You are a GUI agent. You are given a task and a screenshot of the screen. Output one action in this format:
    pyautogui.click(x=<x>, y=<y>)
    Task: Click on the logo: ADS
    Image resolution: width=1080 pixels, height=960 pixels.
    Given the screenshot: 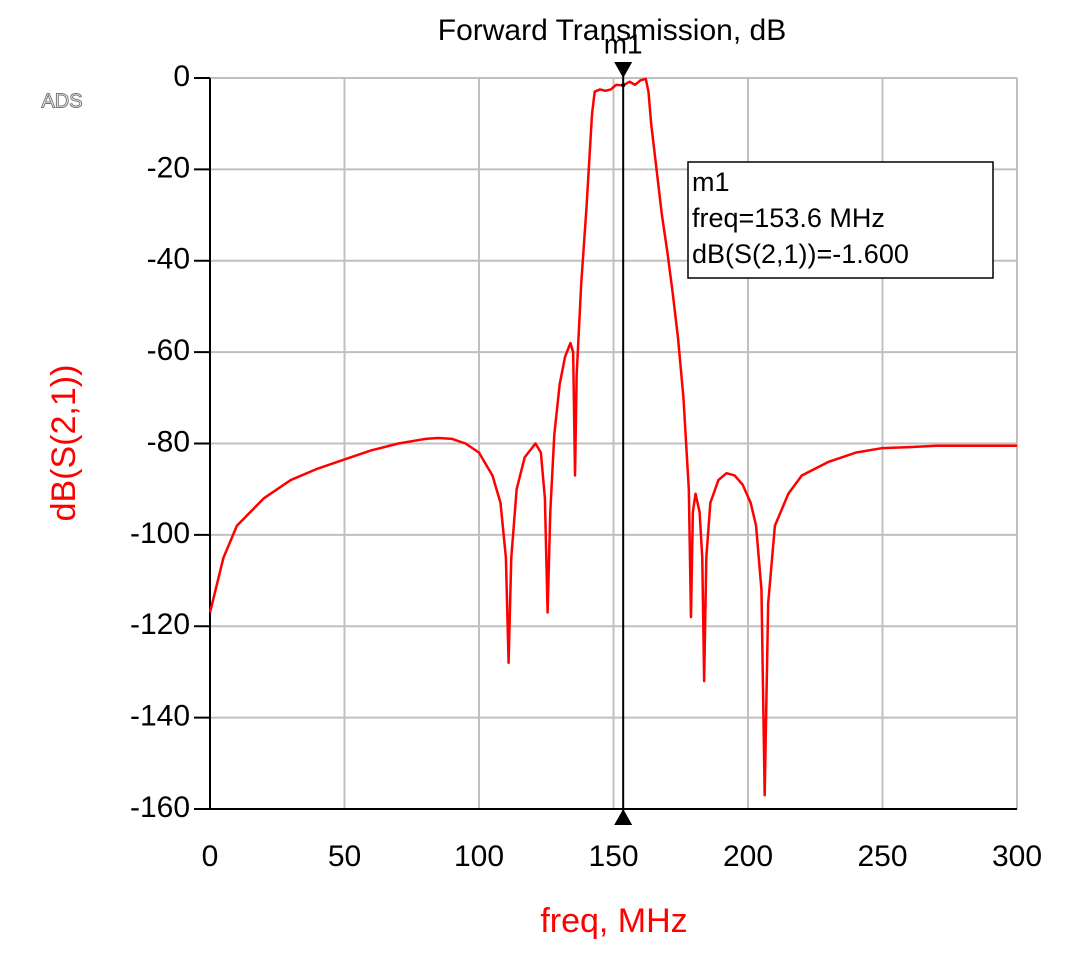 What is the action you would take?
    pyautogui.click(x=61, y=101)
    